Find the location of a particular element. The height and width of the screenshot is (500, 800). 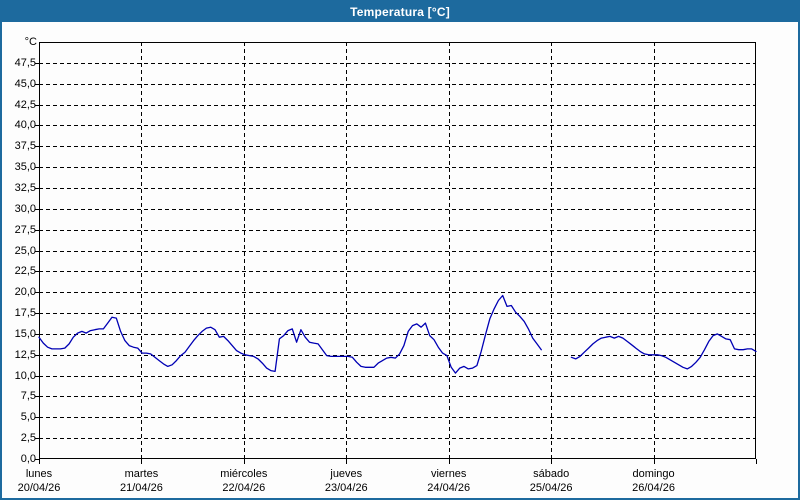

temperature-series-line is located at coordinates (397, 334).